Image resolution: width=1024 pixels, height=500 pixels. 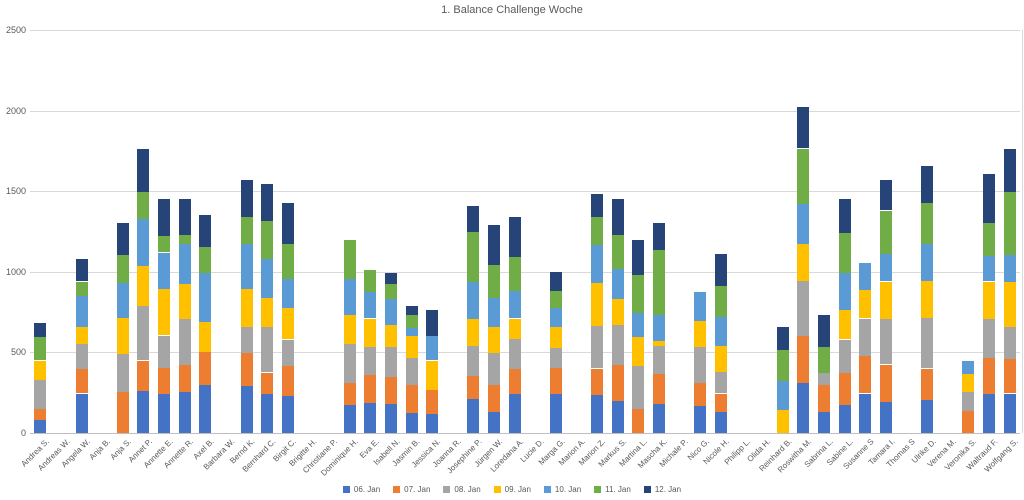 I want to click on y-tick-label: 2500, so click(x=15, y=30).